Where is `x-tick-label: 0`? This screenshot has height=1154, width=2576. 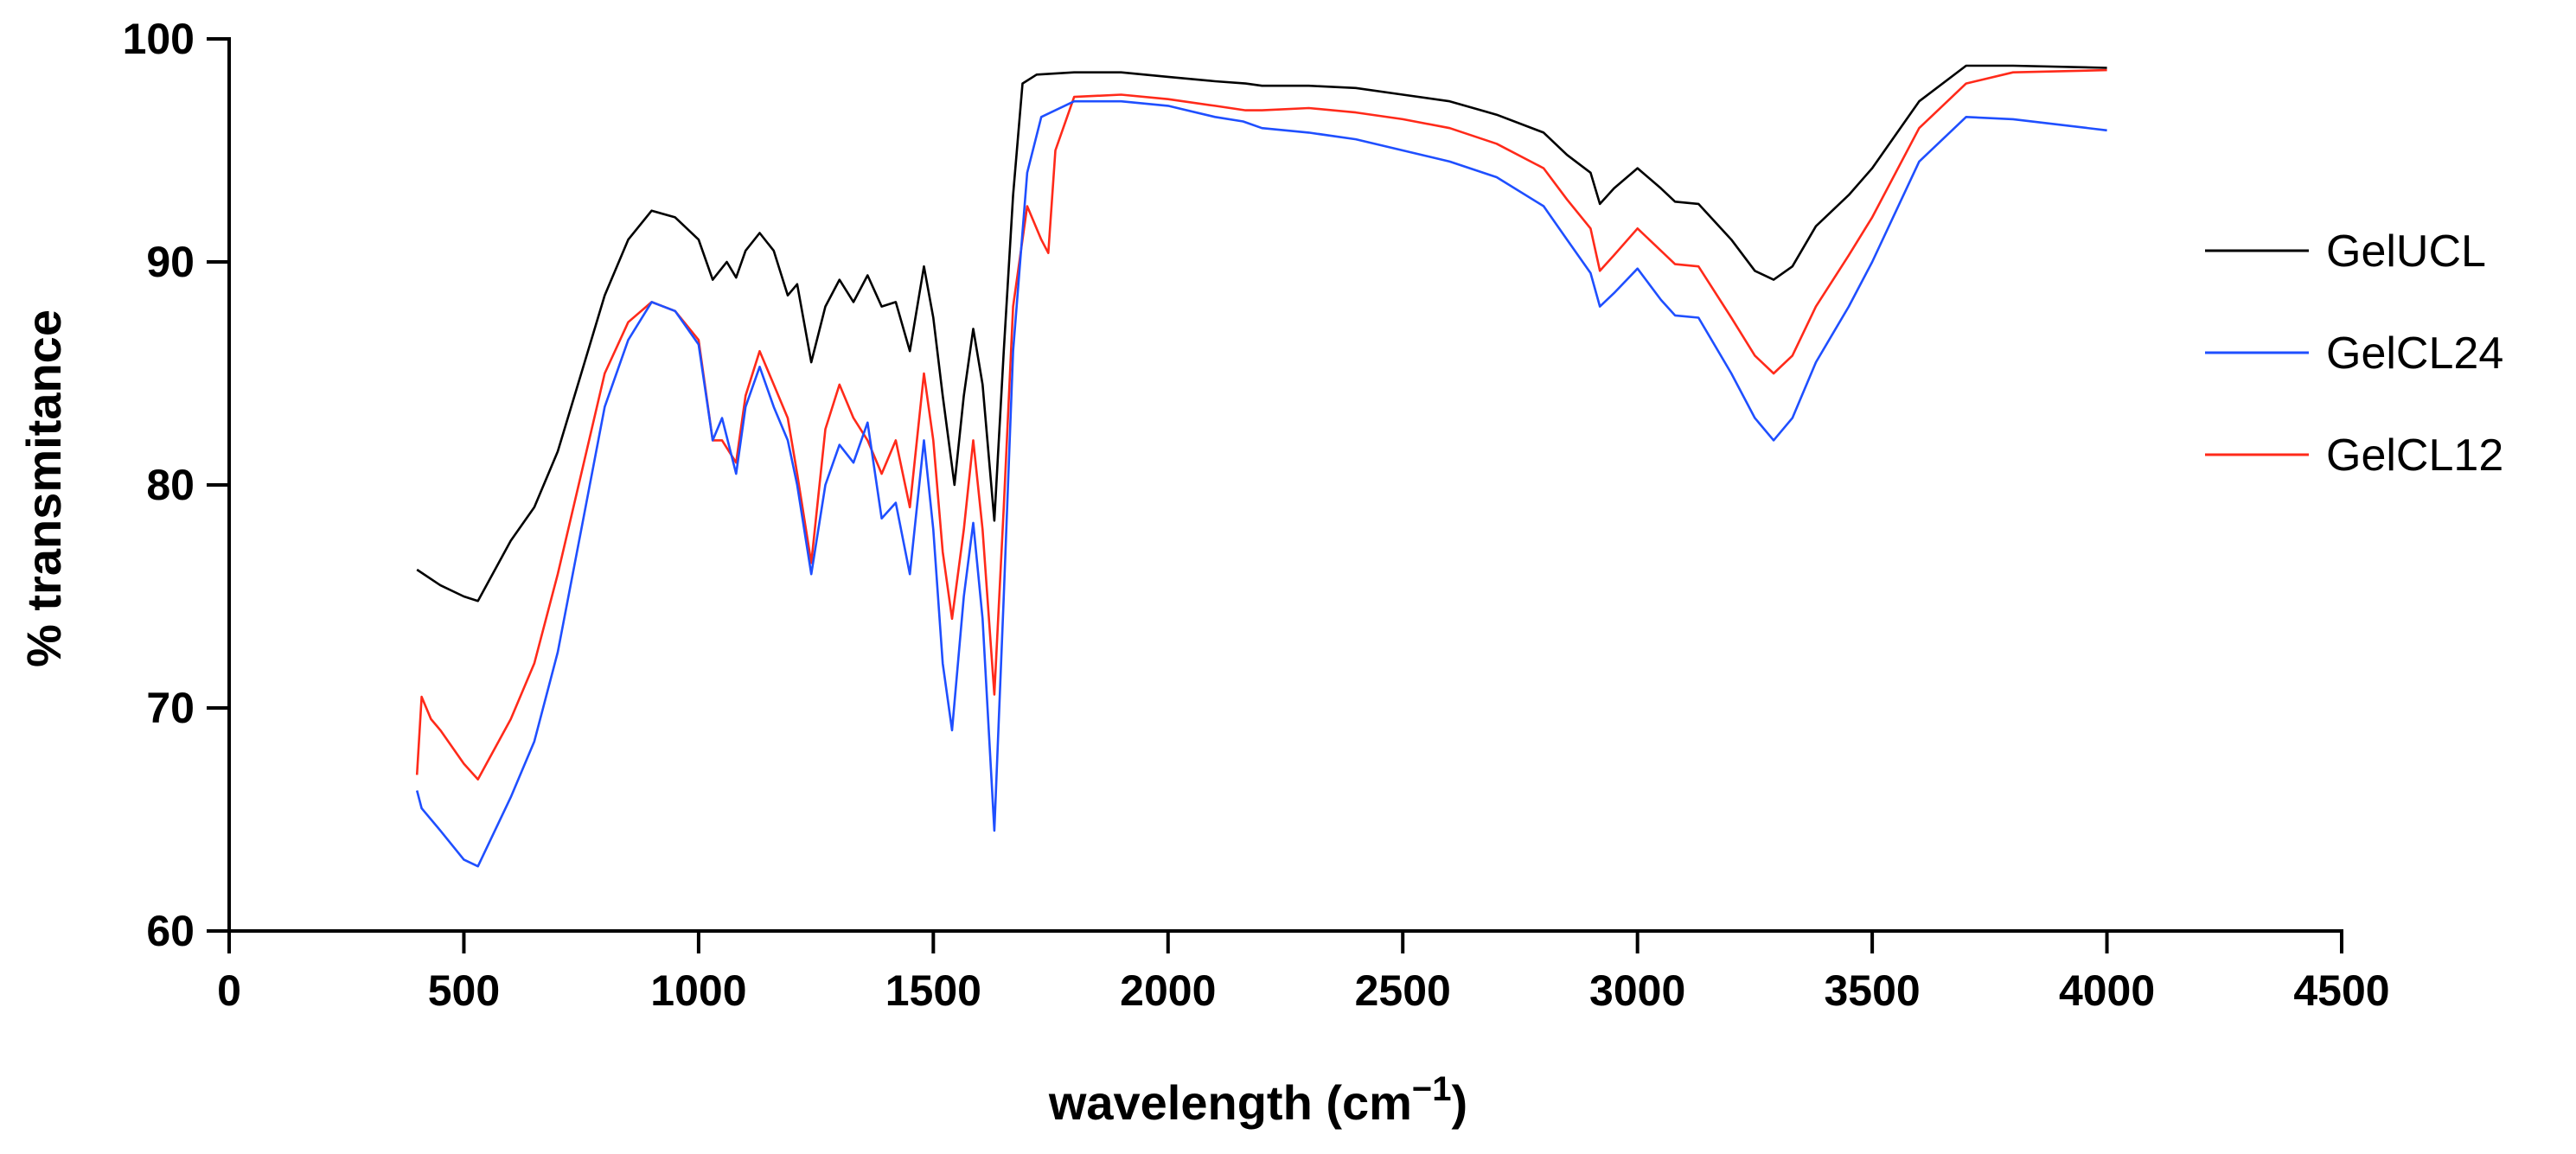 x-tick-label: 0 is located at coordinates (229, 991).